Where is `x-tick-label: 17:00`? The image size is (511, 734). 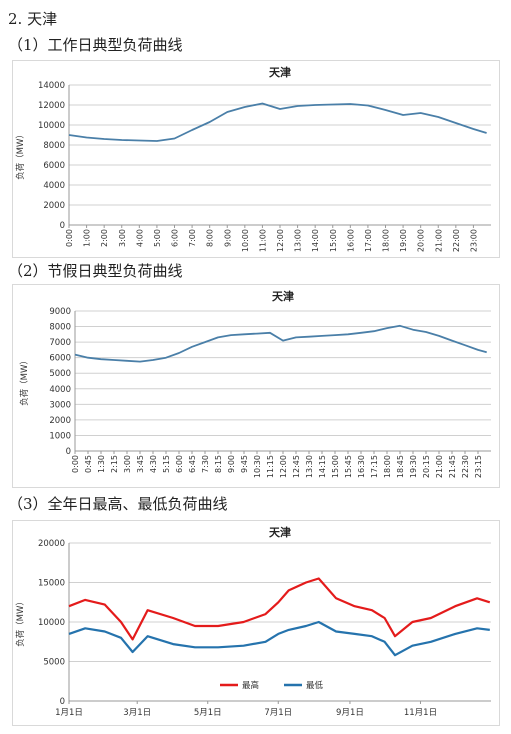
x-tick-label: 17:00 is located at coordinates (368, 240).